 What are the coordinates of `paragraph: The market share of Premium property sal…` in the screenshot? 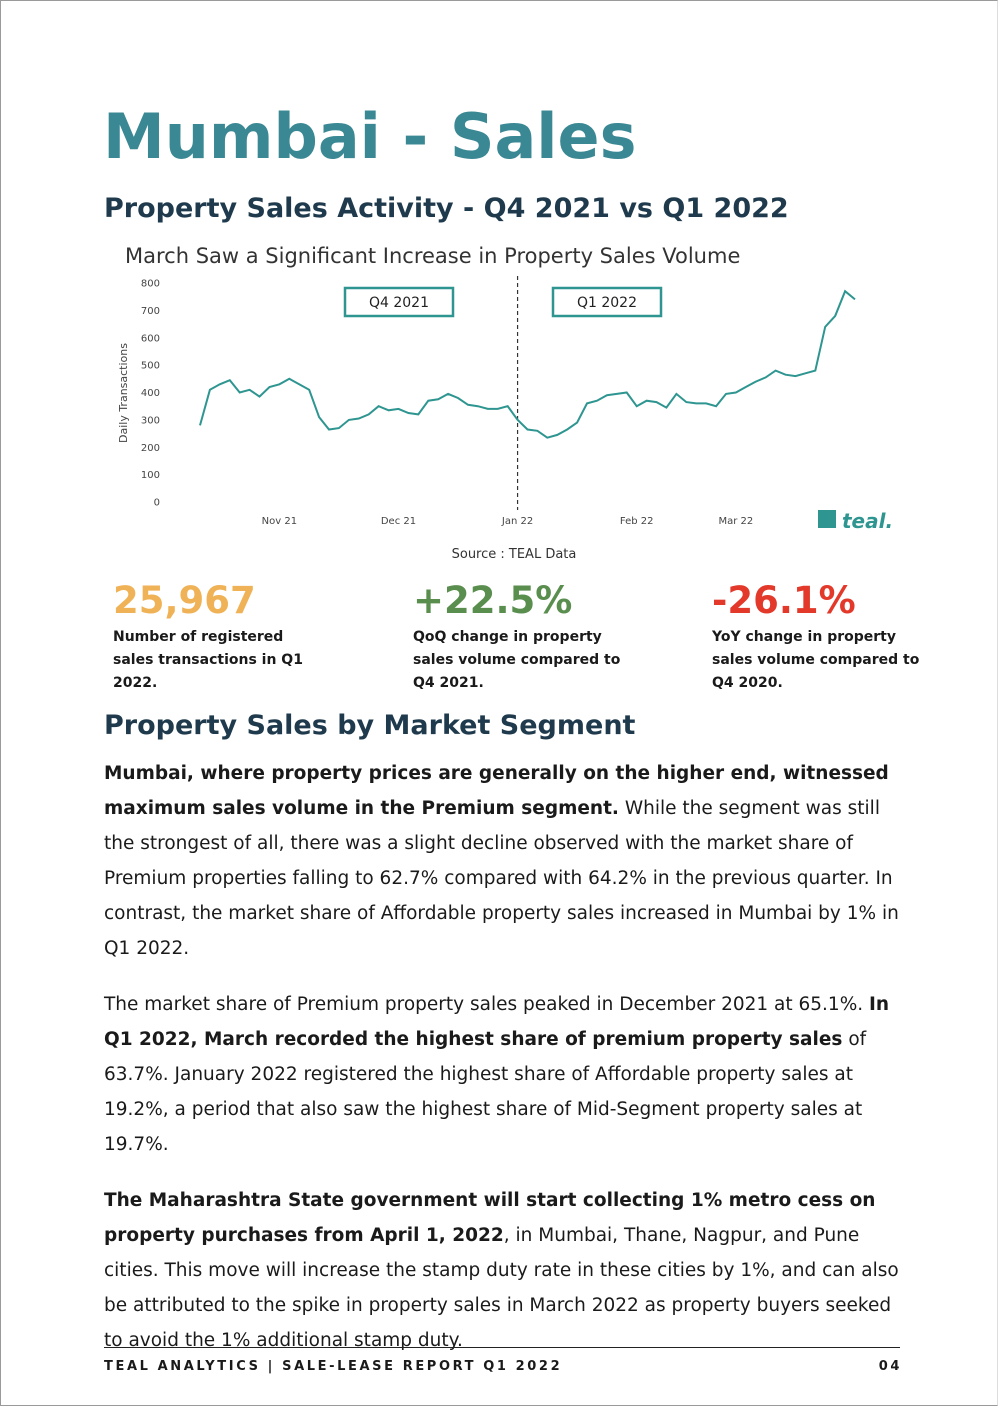 It's located at (504, 1074).